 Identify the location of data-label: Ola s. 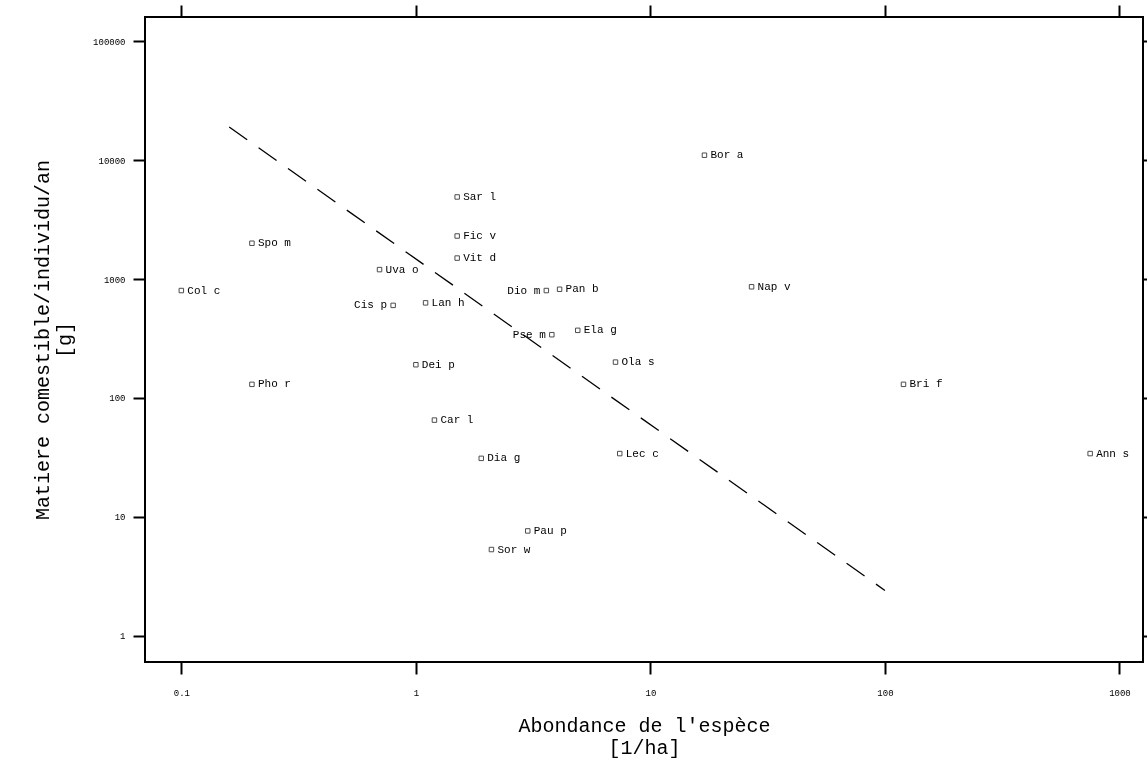
(638, 362).